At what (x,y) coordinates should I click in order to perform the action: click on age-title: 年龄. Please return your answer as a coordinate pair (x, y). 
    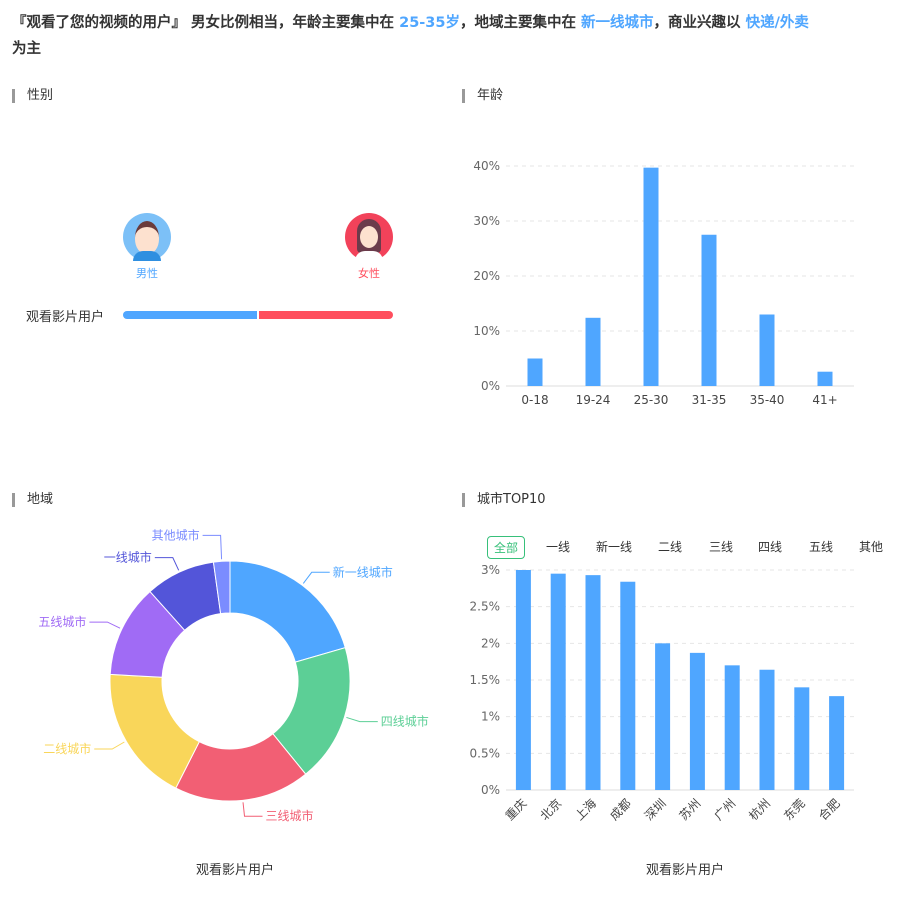
    Looking at the image, I should click on (482, 96).